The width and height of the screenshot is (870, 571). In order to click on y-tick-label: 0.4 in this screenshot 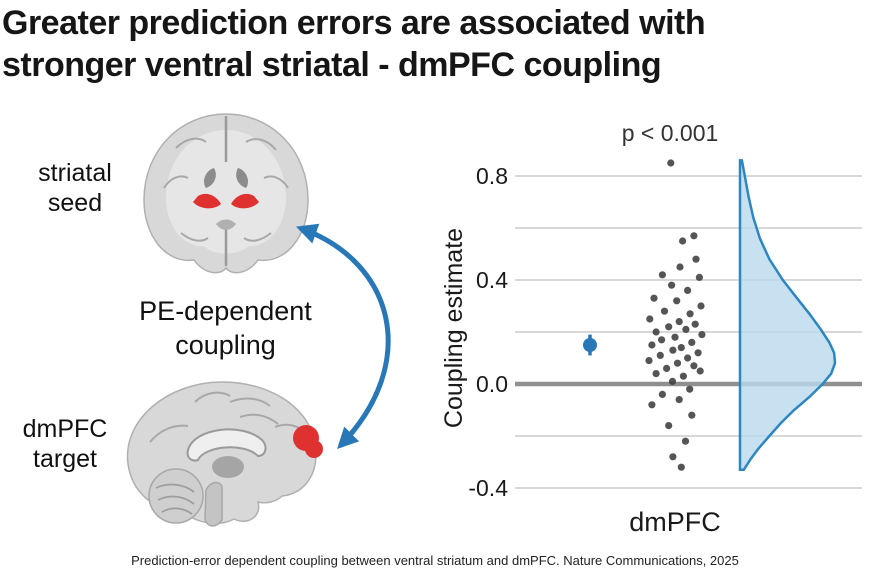, I will do `click(492, 280)`.